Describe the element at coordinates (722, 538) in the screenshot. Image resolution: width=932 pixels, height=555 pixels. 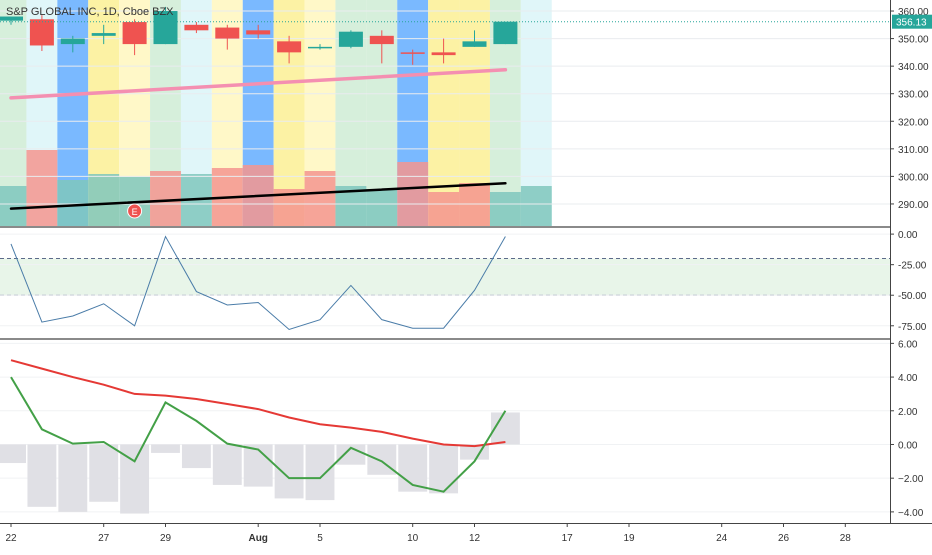
I see `time-axis-label: 24` at that location.